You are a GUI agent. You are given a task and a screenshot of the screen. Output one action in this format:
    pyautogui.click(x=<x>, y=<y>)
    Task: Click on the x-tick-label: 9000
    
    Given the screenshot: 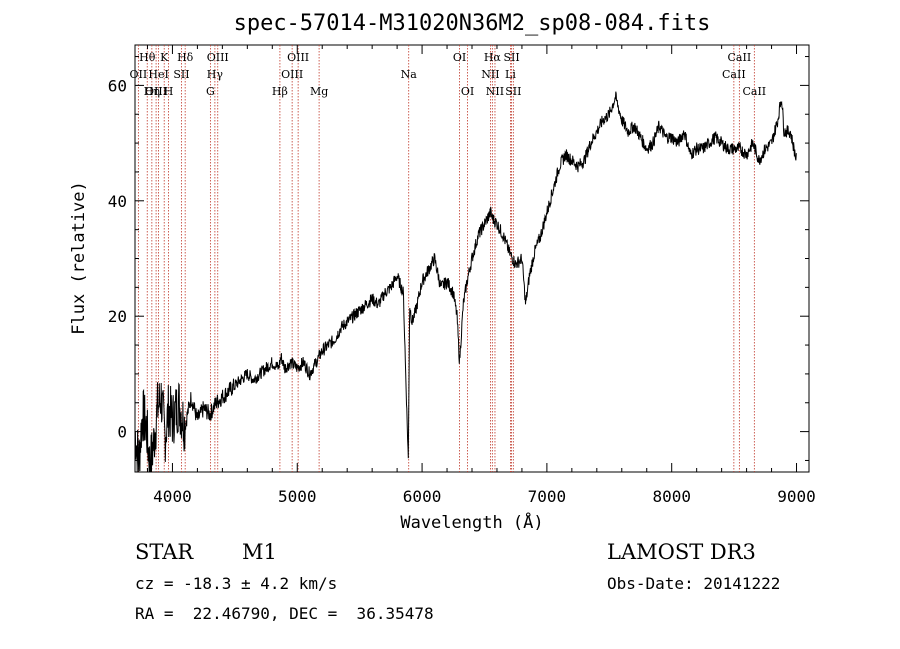 What is the action you would take?
    pyautogui.click(x=796, y=496)
    